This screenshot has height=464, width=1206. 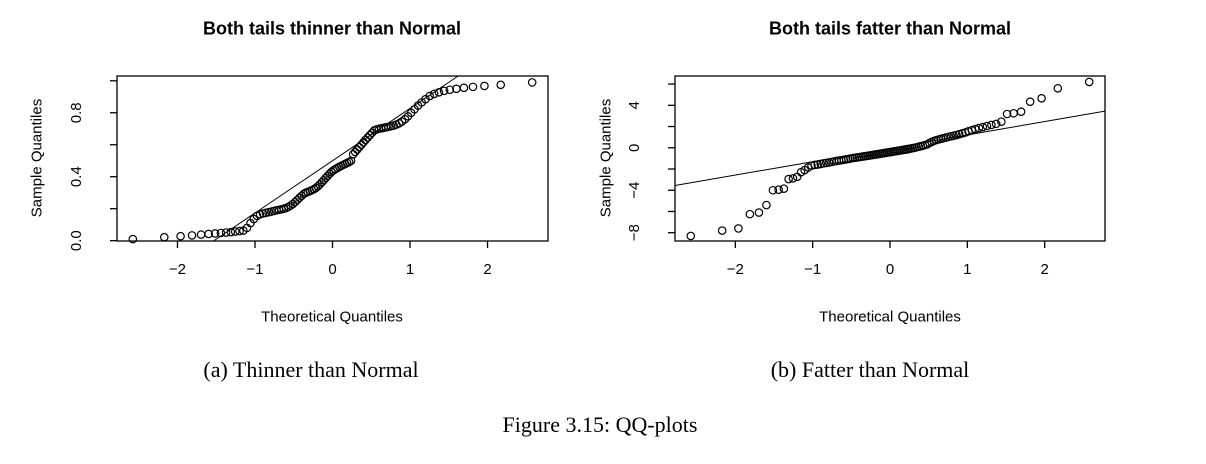 I want to click on plot-a-title: Both tails thinner than Normal, so click(x=332, y=28).